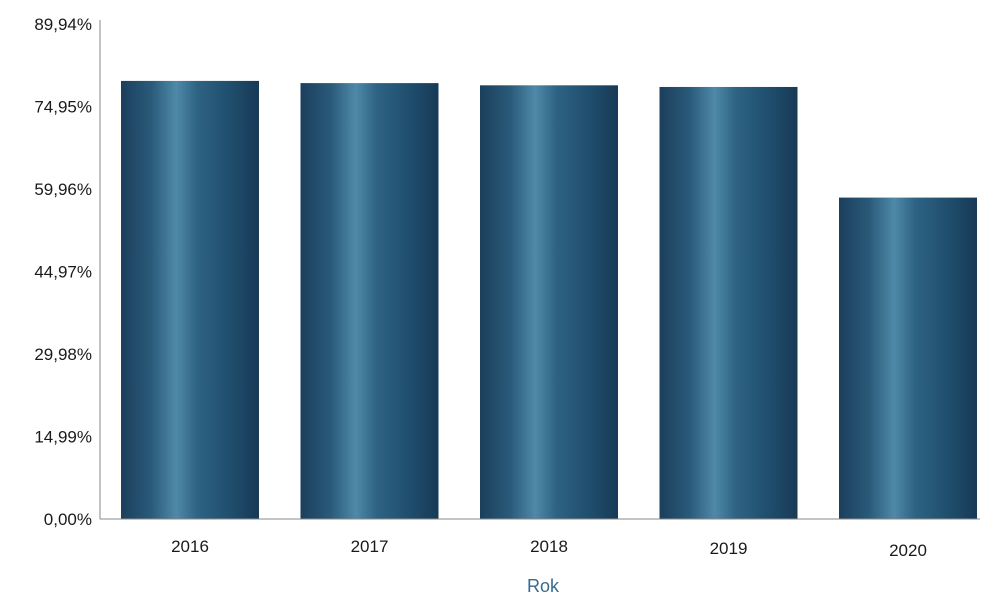 The height and width of the screenshot is (598, 983). What do you see at coordinates (68, 519) in the screenshot?
I see `y-tick-label: 0,00%` at bounding box center [68, 519].